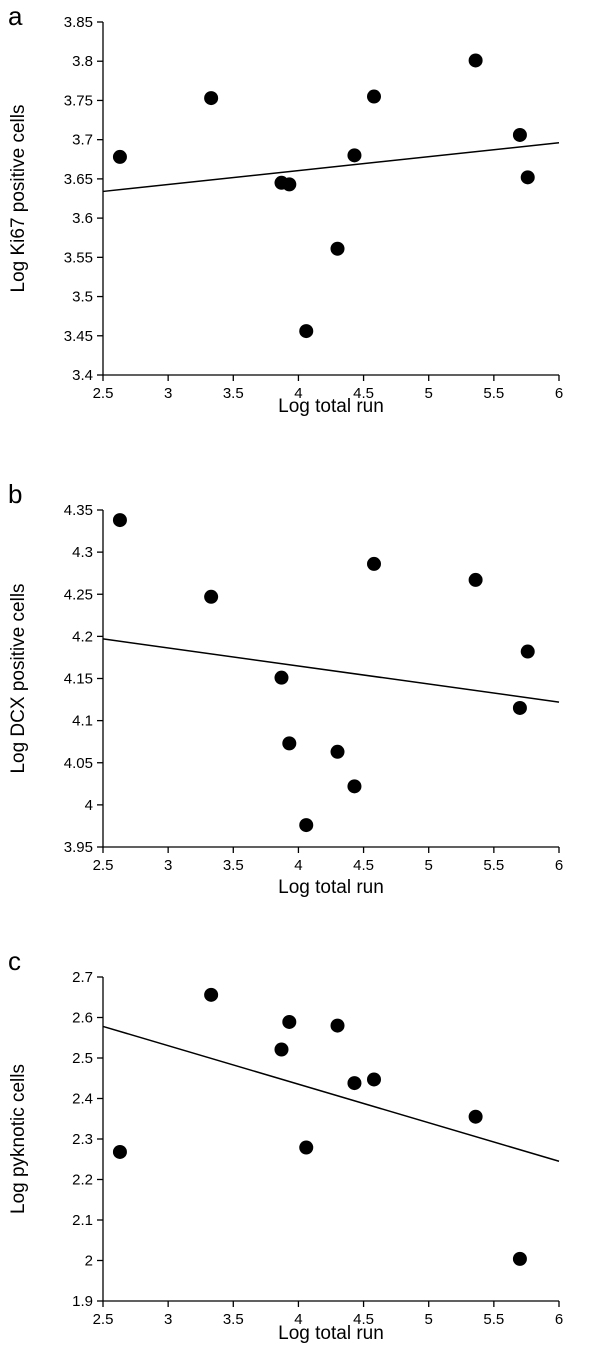 This screenshot has width=600, height=1355. I want to click on y-tick-label: 2.6, so click(82, 1018).